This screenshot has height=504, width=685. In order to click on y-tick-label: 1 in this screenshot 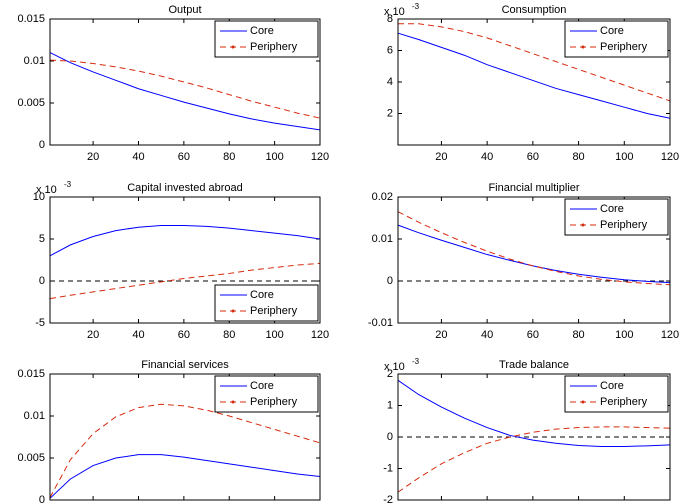, I will do `click(390, 405)`.